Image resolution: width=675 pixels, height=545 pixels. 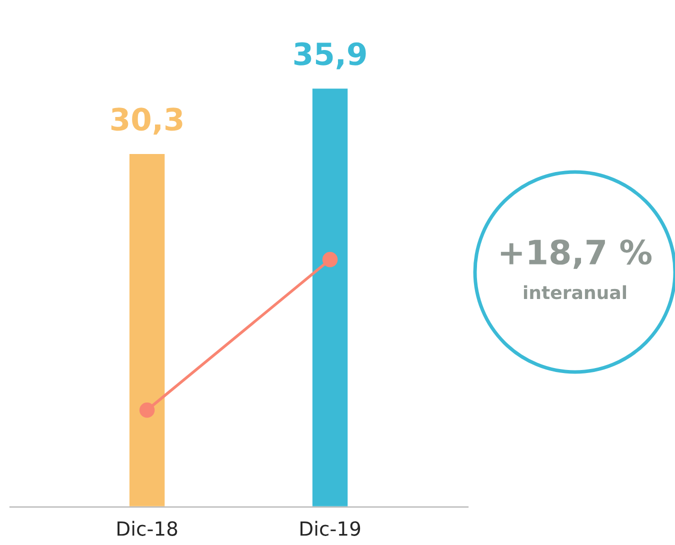 I want to click on data-label: 35,9, so click(x=330, y=56).